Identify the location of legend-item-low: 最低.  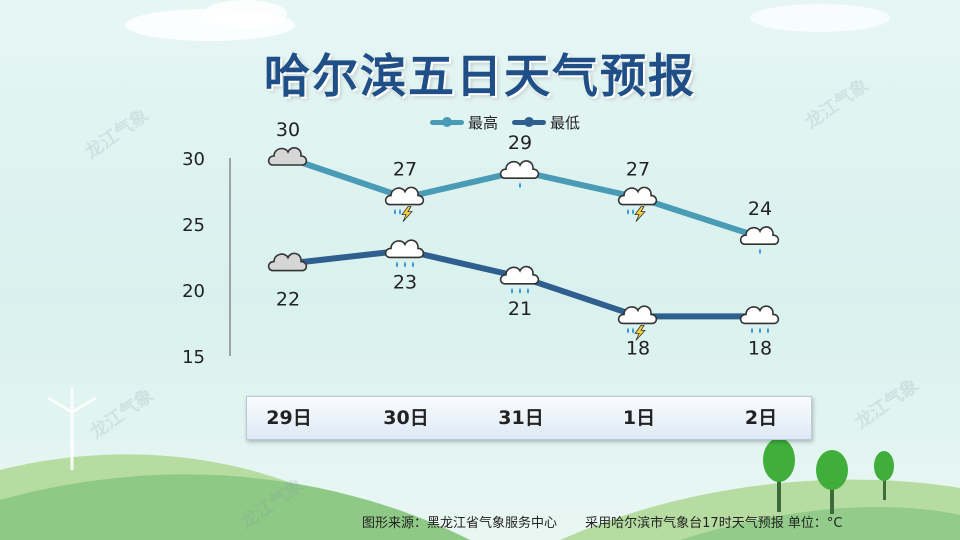
(546, 122).